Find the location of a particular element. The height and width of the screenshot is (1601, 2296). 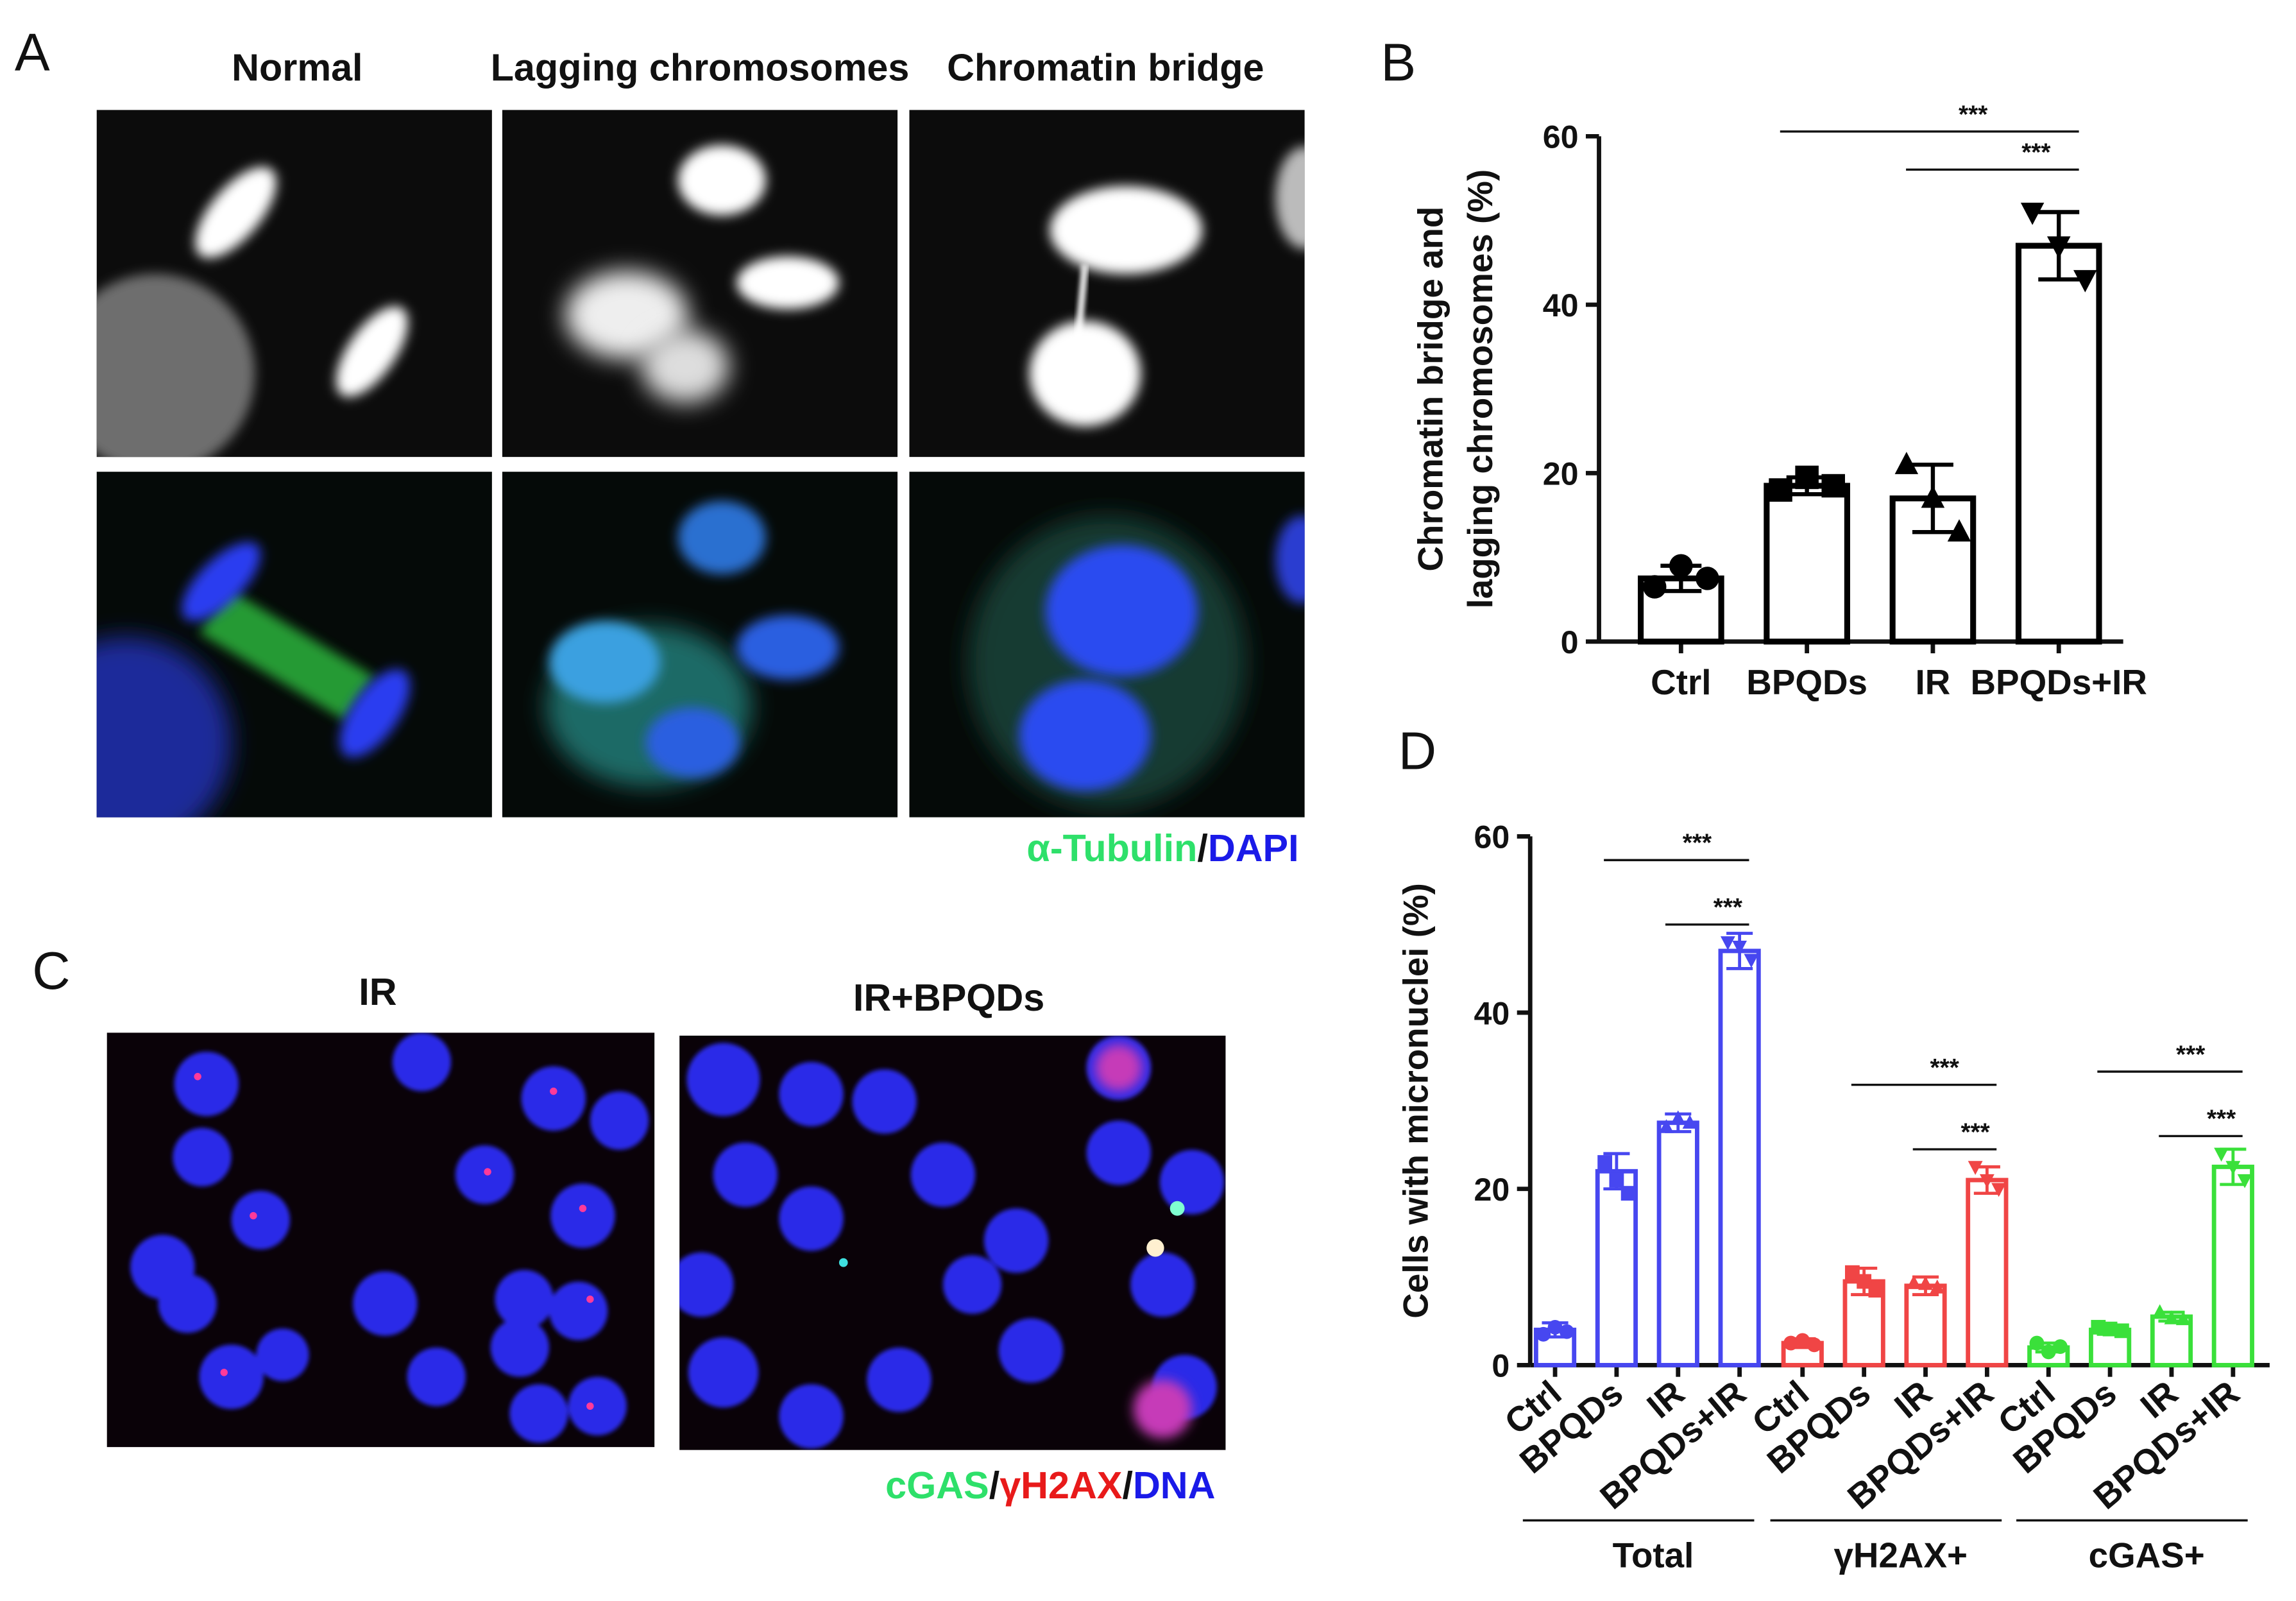

legend-text: cGAS is located at coordinates (937, 1486).